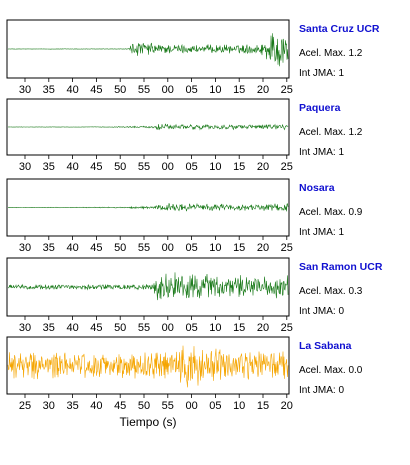 The height and width of the screenshot is (465, 410). Describe the element at coordinates (331, 291) in the screenshot. I see `acel-max-label: Acel. Max. 0.3` at that location.